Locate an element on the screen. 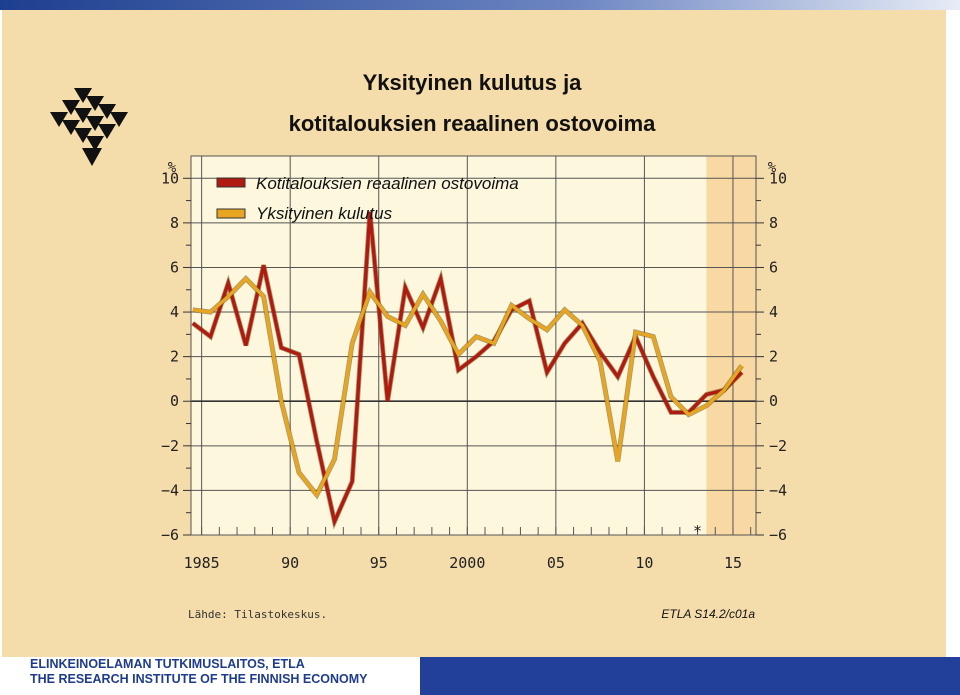 Image resolution: width=960 pixels, height=695 pixels. top-banner is located at coordinates (480, 5).